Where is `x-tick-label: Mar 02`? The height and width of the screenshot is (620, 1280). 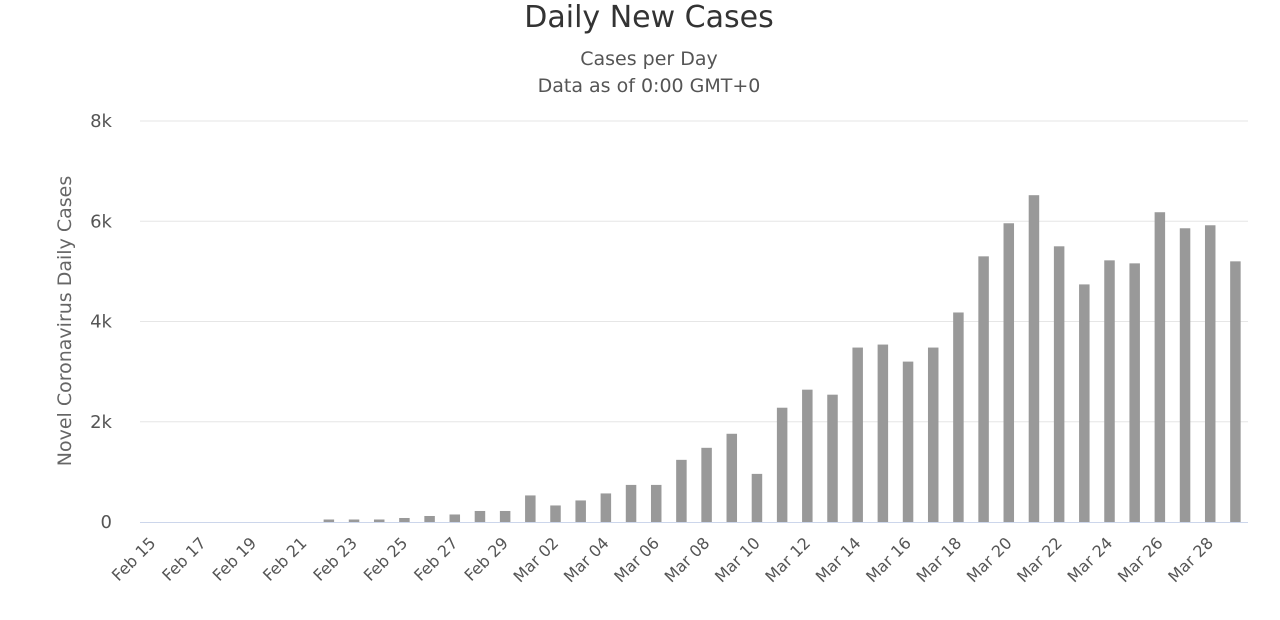
x-tick-label: Mar 02 is located at coordinates (536, 559).